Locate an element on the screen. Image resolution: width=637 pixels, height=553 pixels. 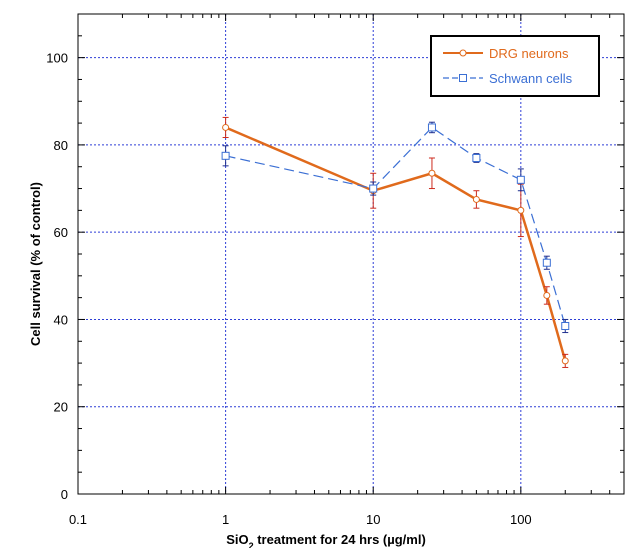
y-tick-label: 80 is located at coordinates (61, 145).